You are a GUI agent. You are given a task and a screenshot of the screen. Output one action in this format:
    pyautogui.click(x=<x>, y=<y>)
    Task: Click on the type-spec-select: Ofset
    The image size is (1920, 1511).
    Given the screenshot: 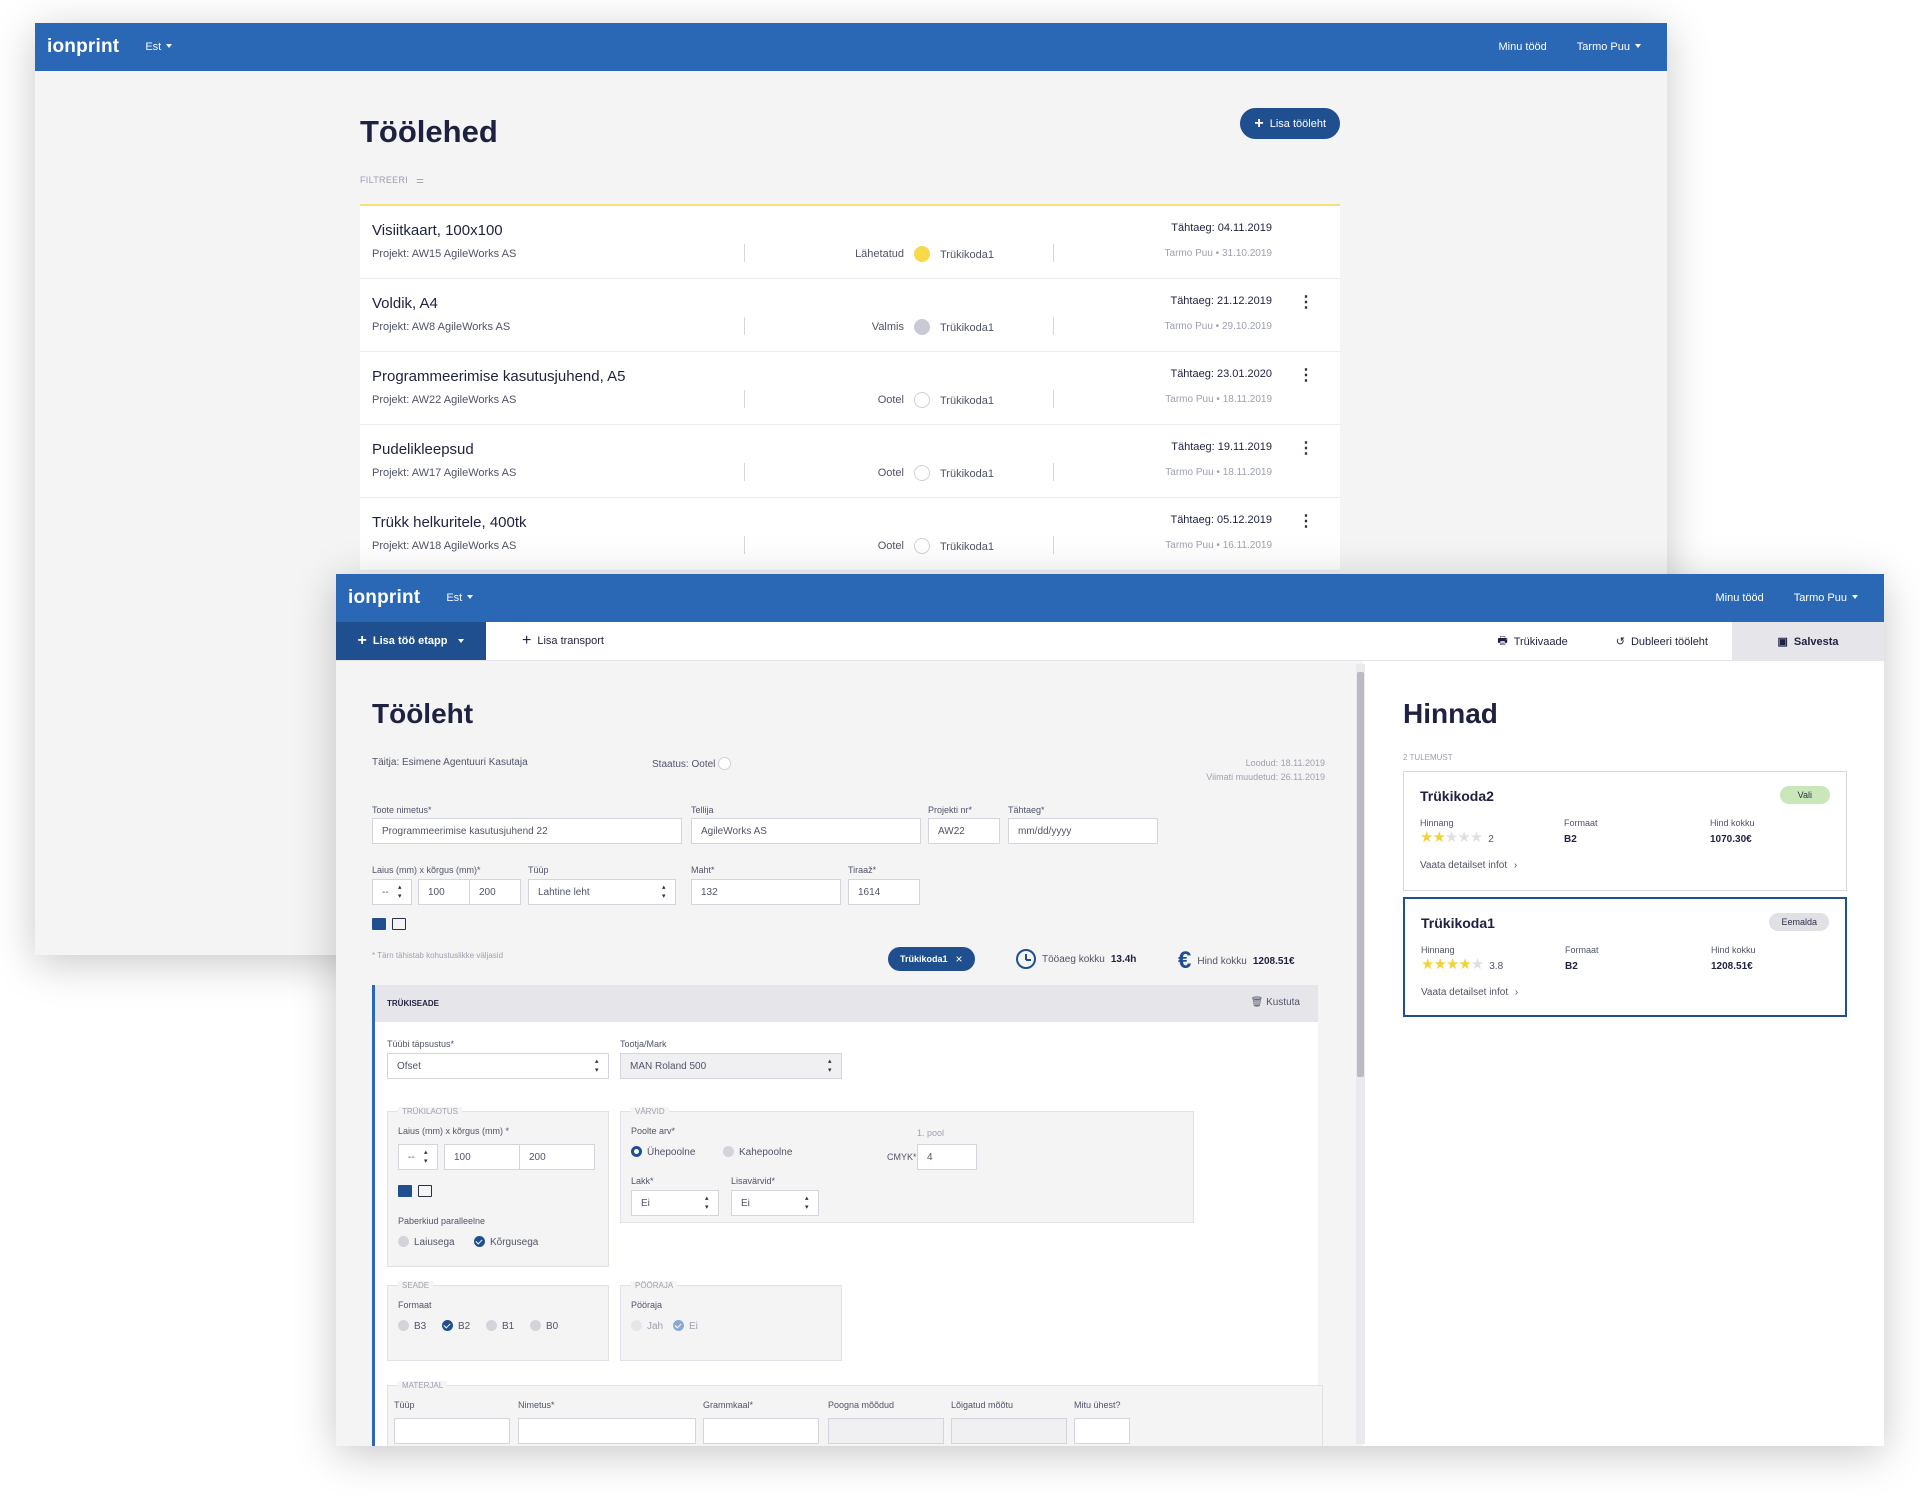 What is the action you would take?
    pyautogui.click(x=498, y=1066)
    